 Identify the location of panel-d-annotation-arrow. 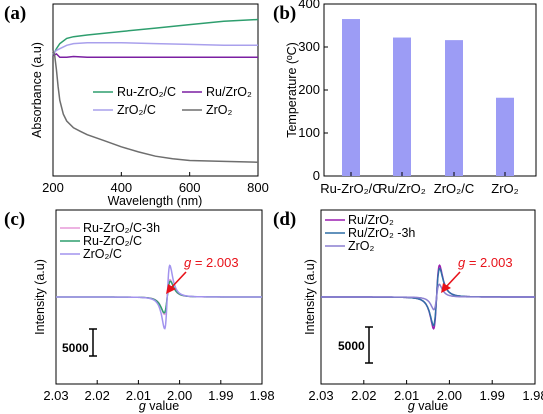
(453, 279).